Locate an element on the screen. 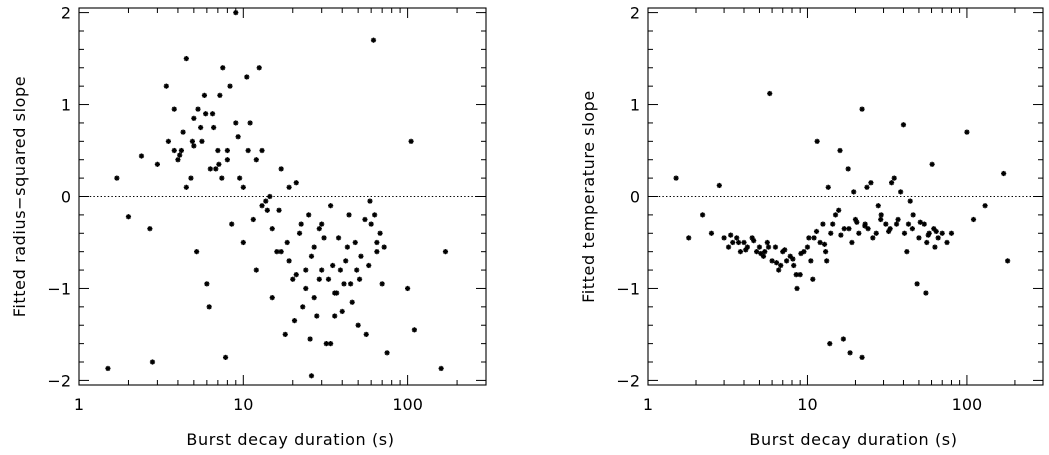  left-y-axis-title: Fitted radius−squared slope is located at coordinates (19, 197).